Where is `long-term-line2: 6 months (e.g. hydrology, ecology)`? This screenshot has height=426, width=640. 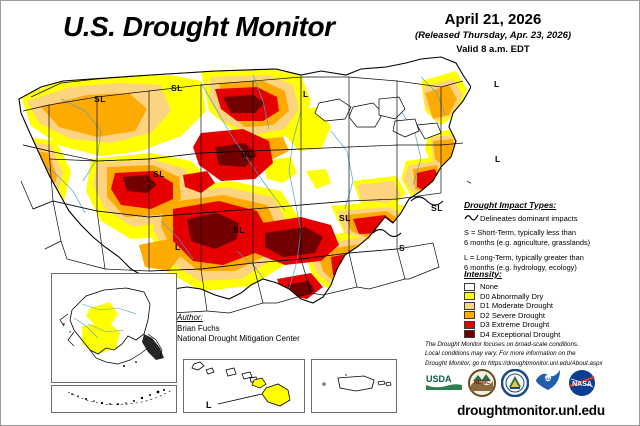 long-term-line2: 6 months (e.g. hydrology, ecology) is located at coordinates (520, 267).